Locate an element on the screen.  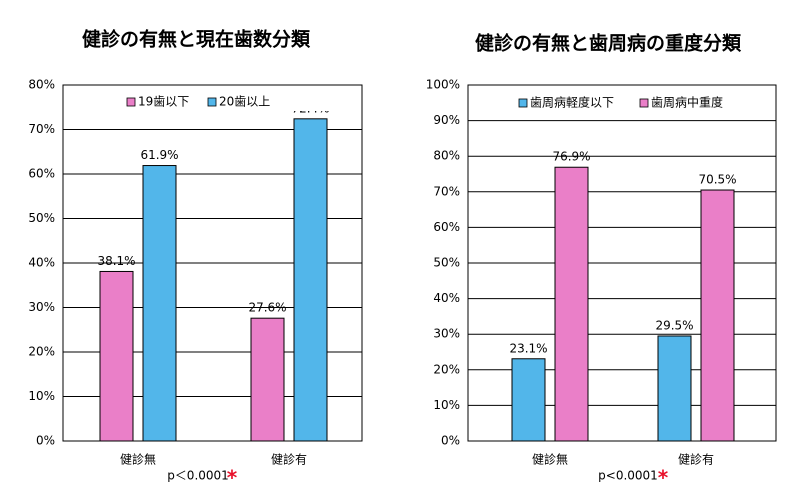
value-label: 61.9% is located at coordinates (159, 155).